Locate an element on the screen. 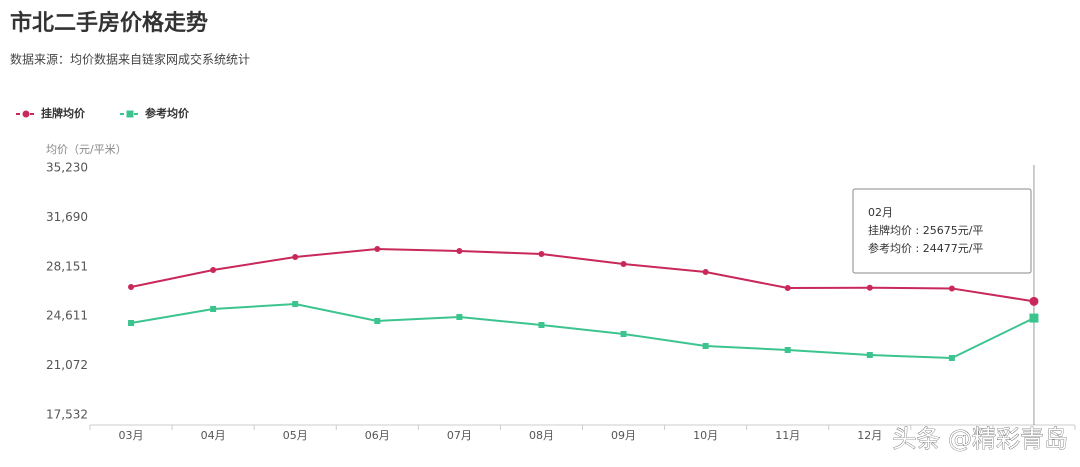 This screenshot has width=1080, height=467. x-tick-label: 03月 is located at coordinates (131, 435).